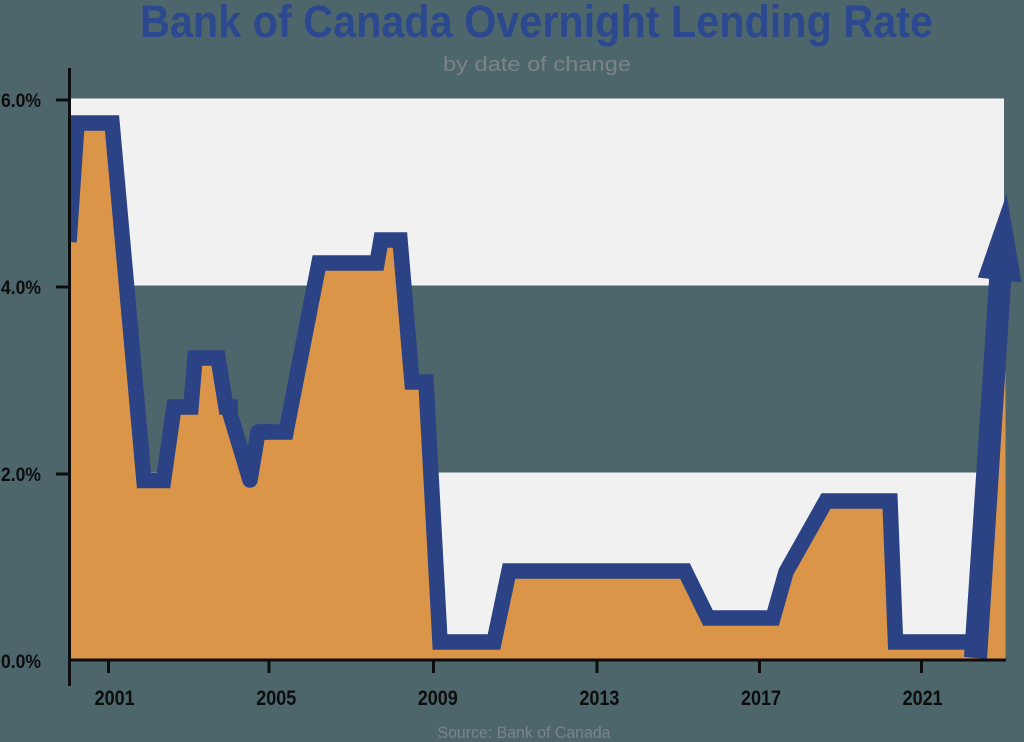 Image resolution: width=1024 pixels, height=742 pixels. What do you see at coordinates (21, 288) in the screenshot?
I see `svg-text: 4.0%` at bounding box center [21, 288].